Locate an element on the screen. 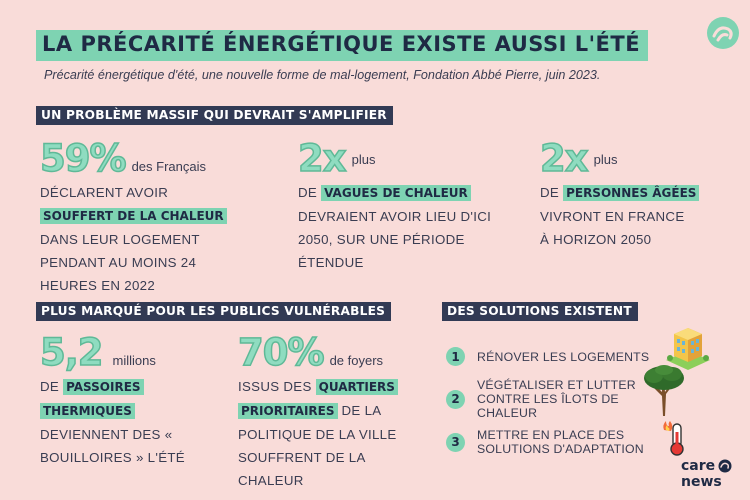  stat-line: PENDANT AU MOINS 24 is located at coordinates (118, 262).